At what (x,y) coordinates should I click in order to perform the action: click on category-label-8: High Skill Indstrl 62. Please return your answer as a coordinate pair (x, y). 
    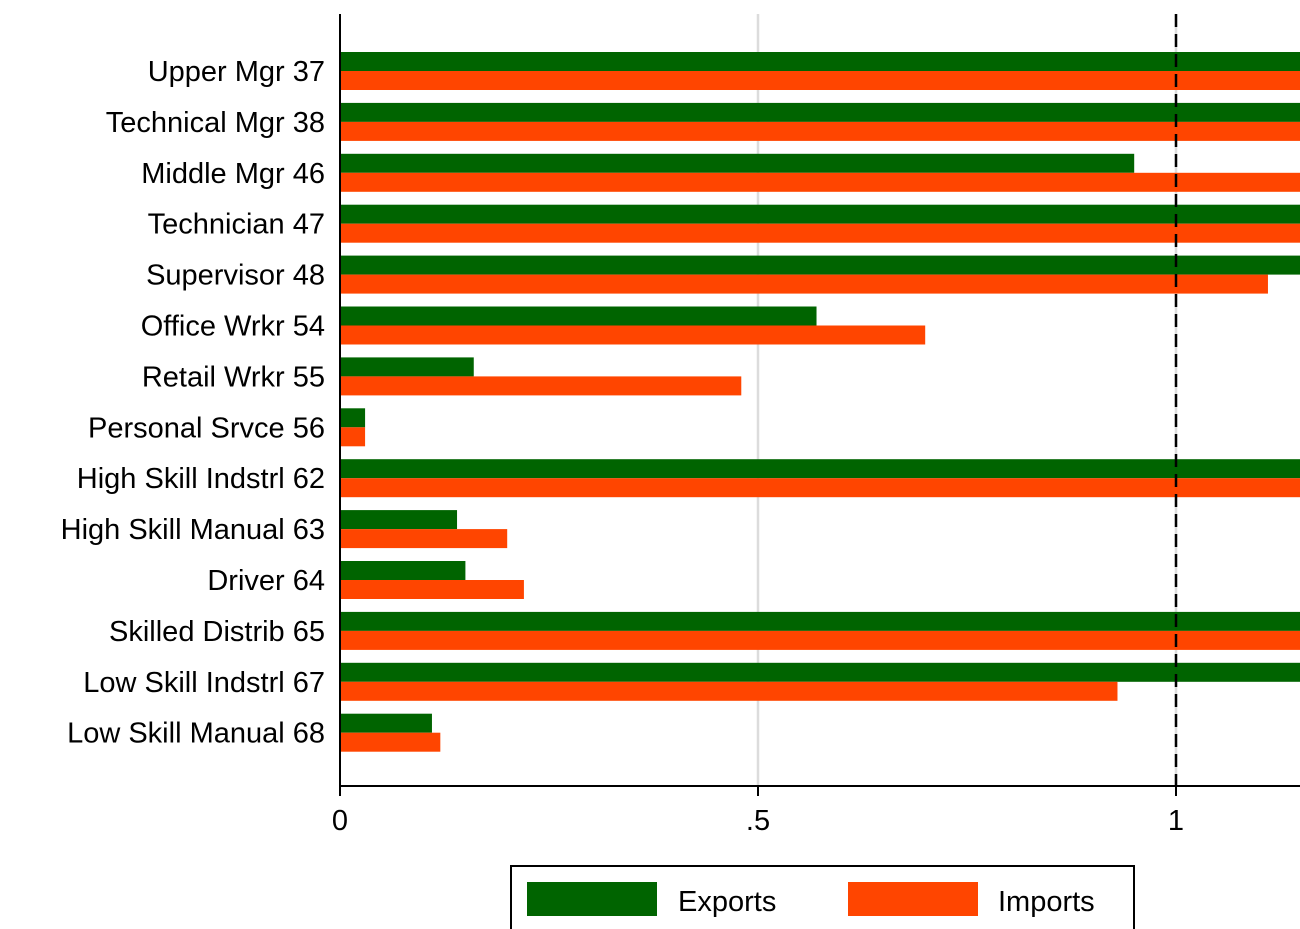
    Looking at the image, I should click on (201, 479).